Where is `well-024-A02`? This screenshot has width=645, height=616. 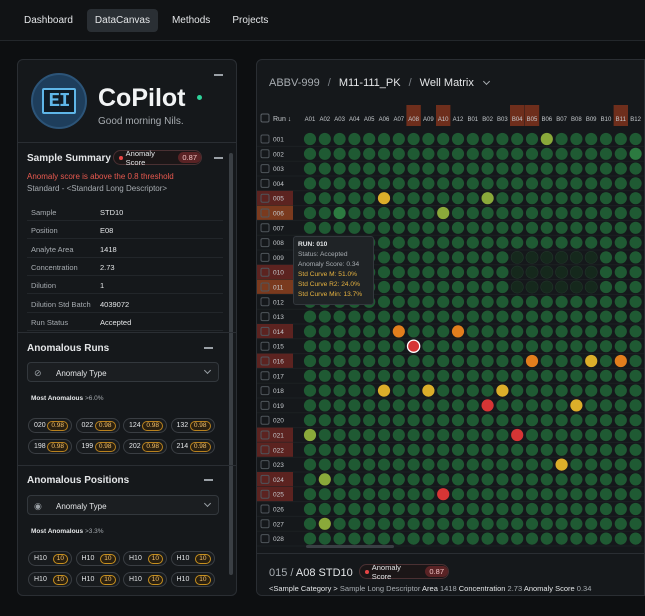
well-024-A02 is located at coordinates (324, 479).